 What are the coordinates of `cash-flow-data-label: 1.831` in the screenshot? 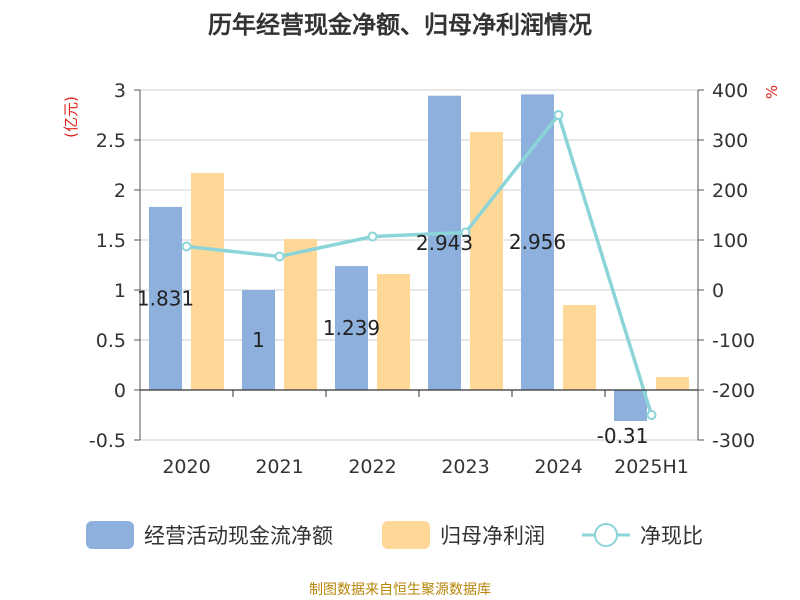 It's located at (165, 298).